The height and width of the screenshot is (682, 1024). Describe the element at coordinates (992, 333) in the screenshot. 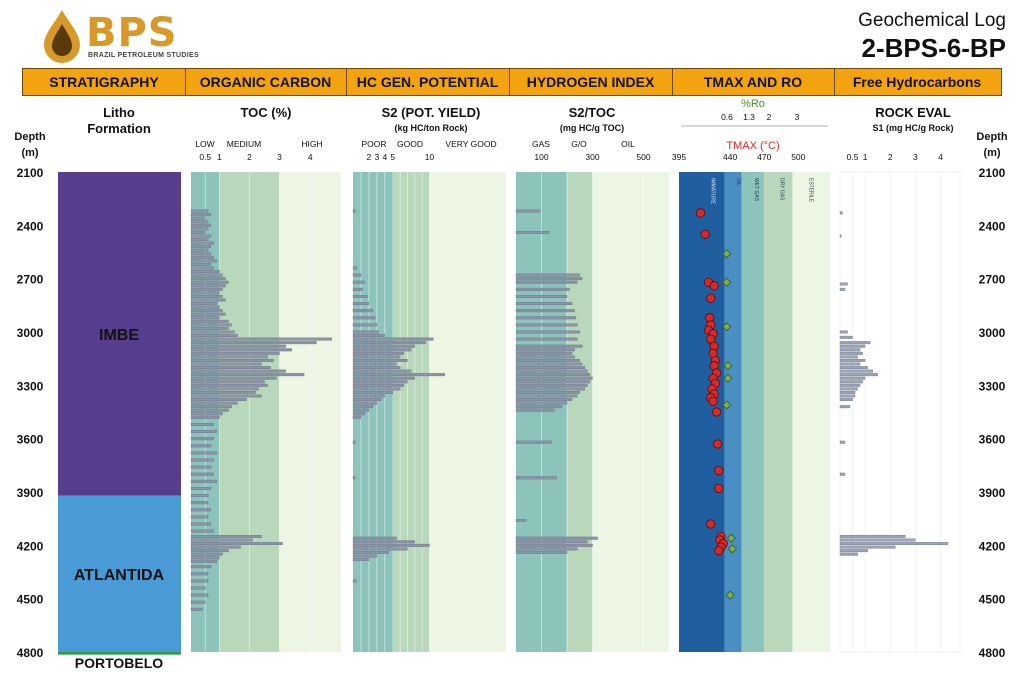

I see `depth-tick-label: 3000` at that location.